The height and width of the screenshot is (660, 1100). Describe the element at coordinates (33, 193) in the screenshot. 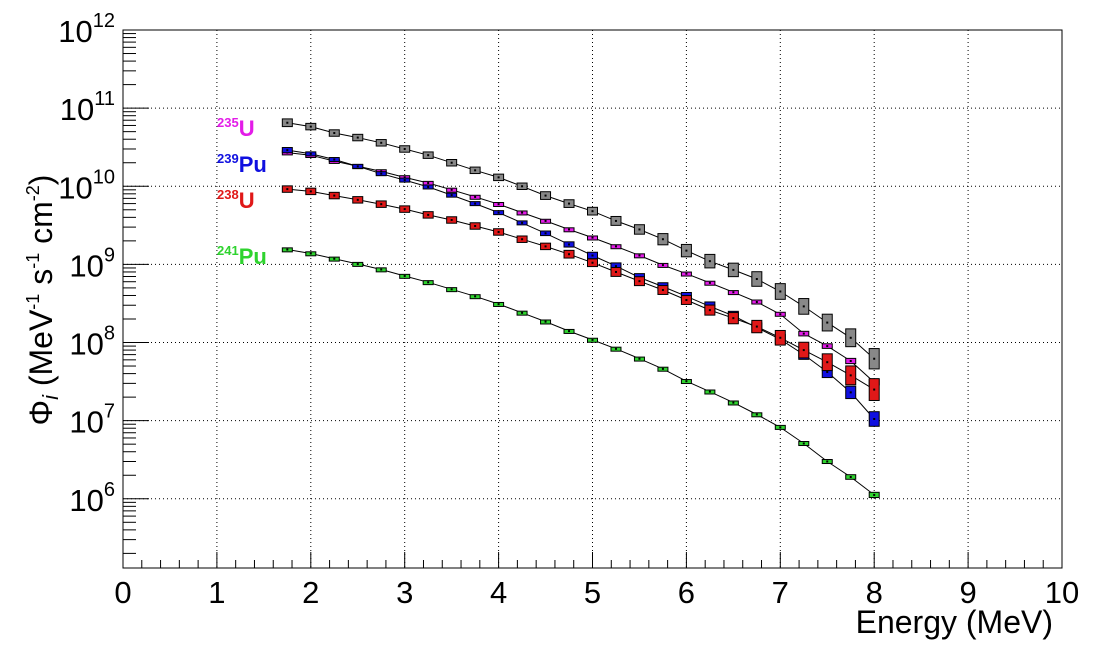

I see `y-axis-exp3: -2` at that location.